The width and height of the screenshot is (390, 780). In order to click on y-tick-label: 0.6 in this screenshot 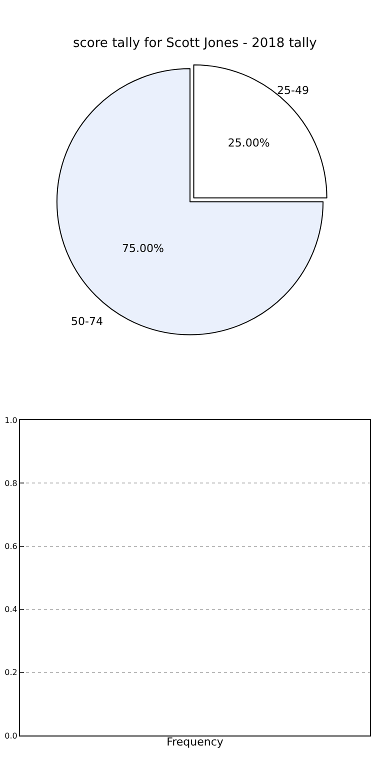, I will do `click(11, 547)`.